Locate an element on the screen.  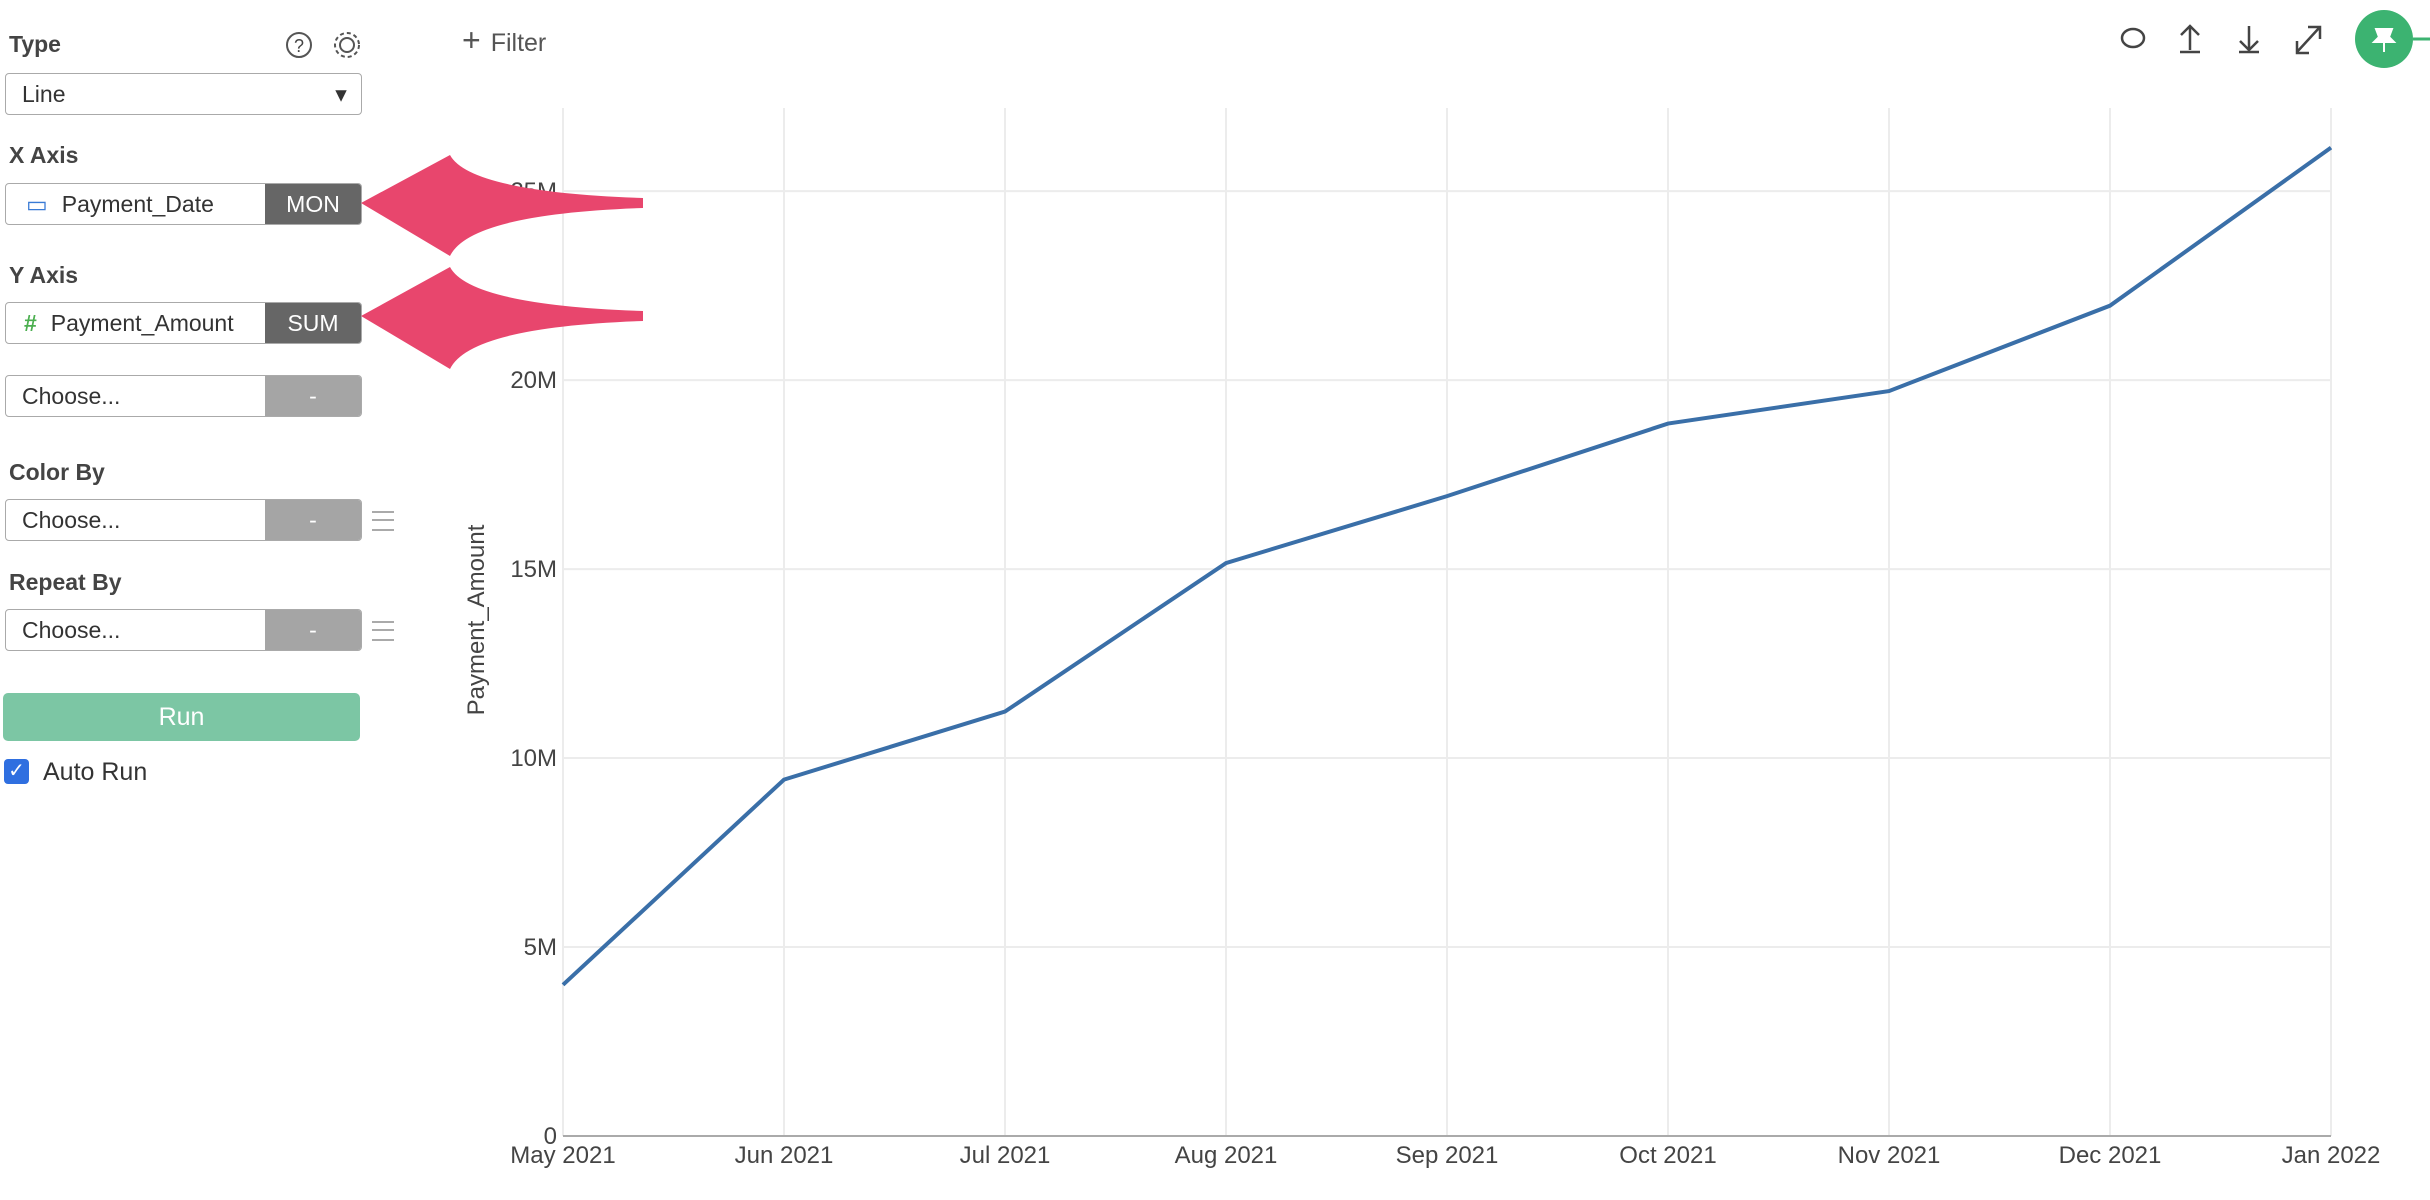
y-axis-title: Payment_Amount is located at coordinates (476, 619).